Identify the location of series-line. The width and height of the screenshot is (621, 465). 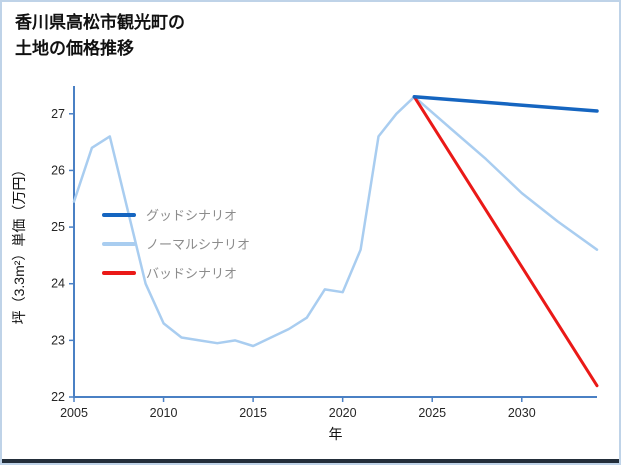
(505, 104).